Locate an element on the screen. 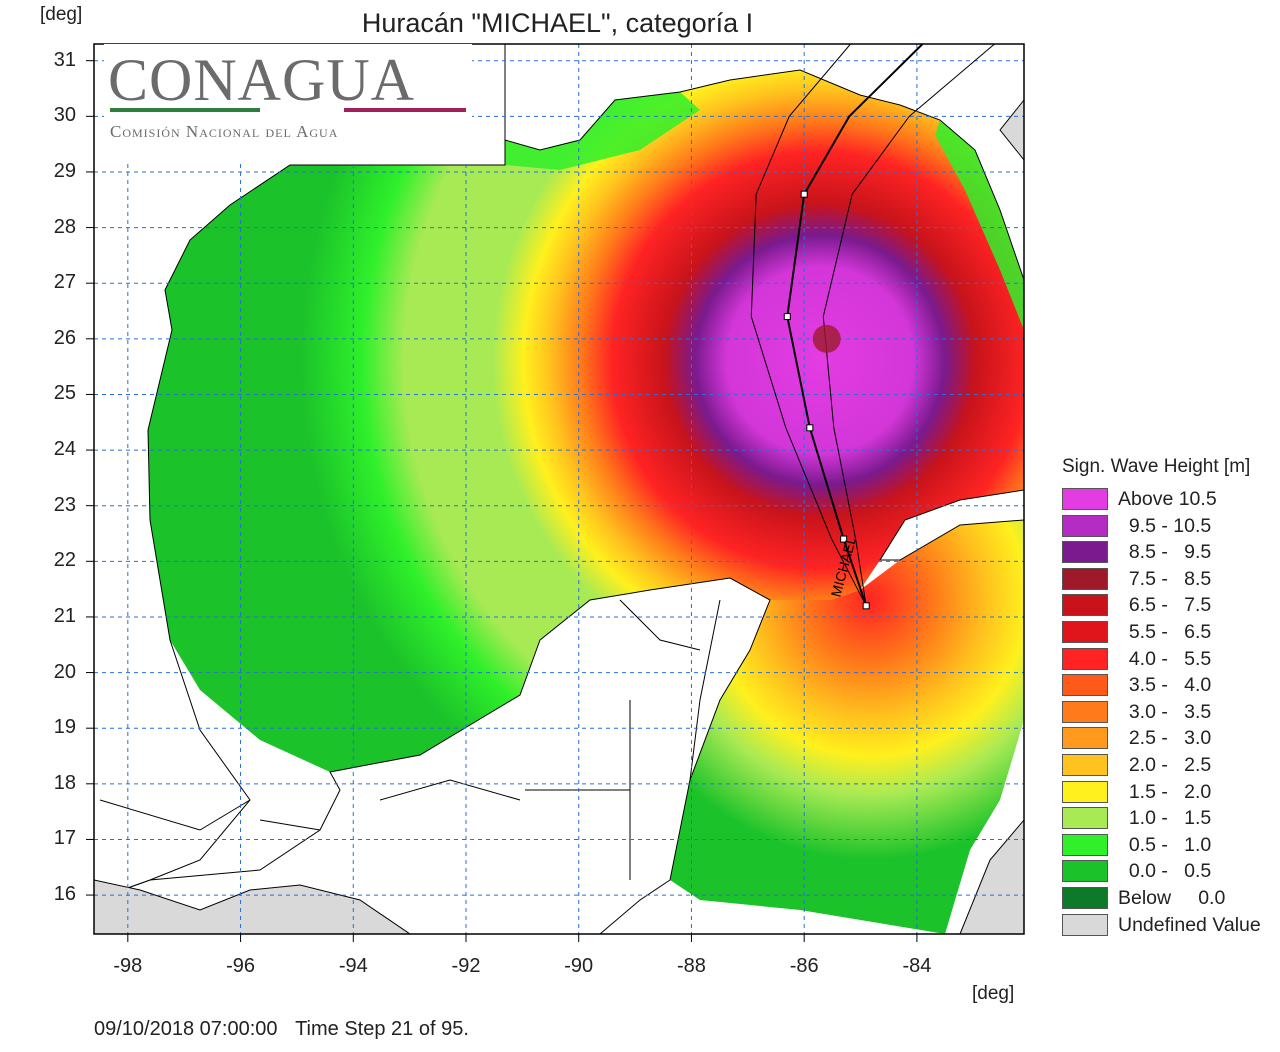 The width and height of the screenshot is (1280, 1052). y-tick-label: 18 is located at coordinates (64, 782).